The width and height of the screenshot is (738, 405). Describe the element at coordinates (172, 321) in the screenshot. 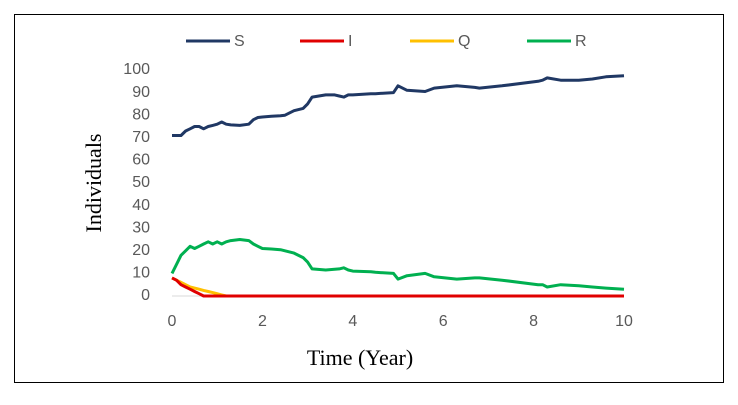

I see `x-tick-label: 0` at that location.